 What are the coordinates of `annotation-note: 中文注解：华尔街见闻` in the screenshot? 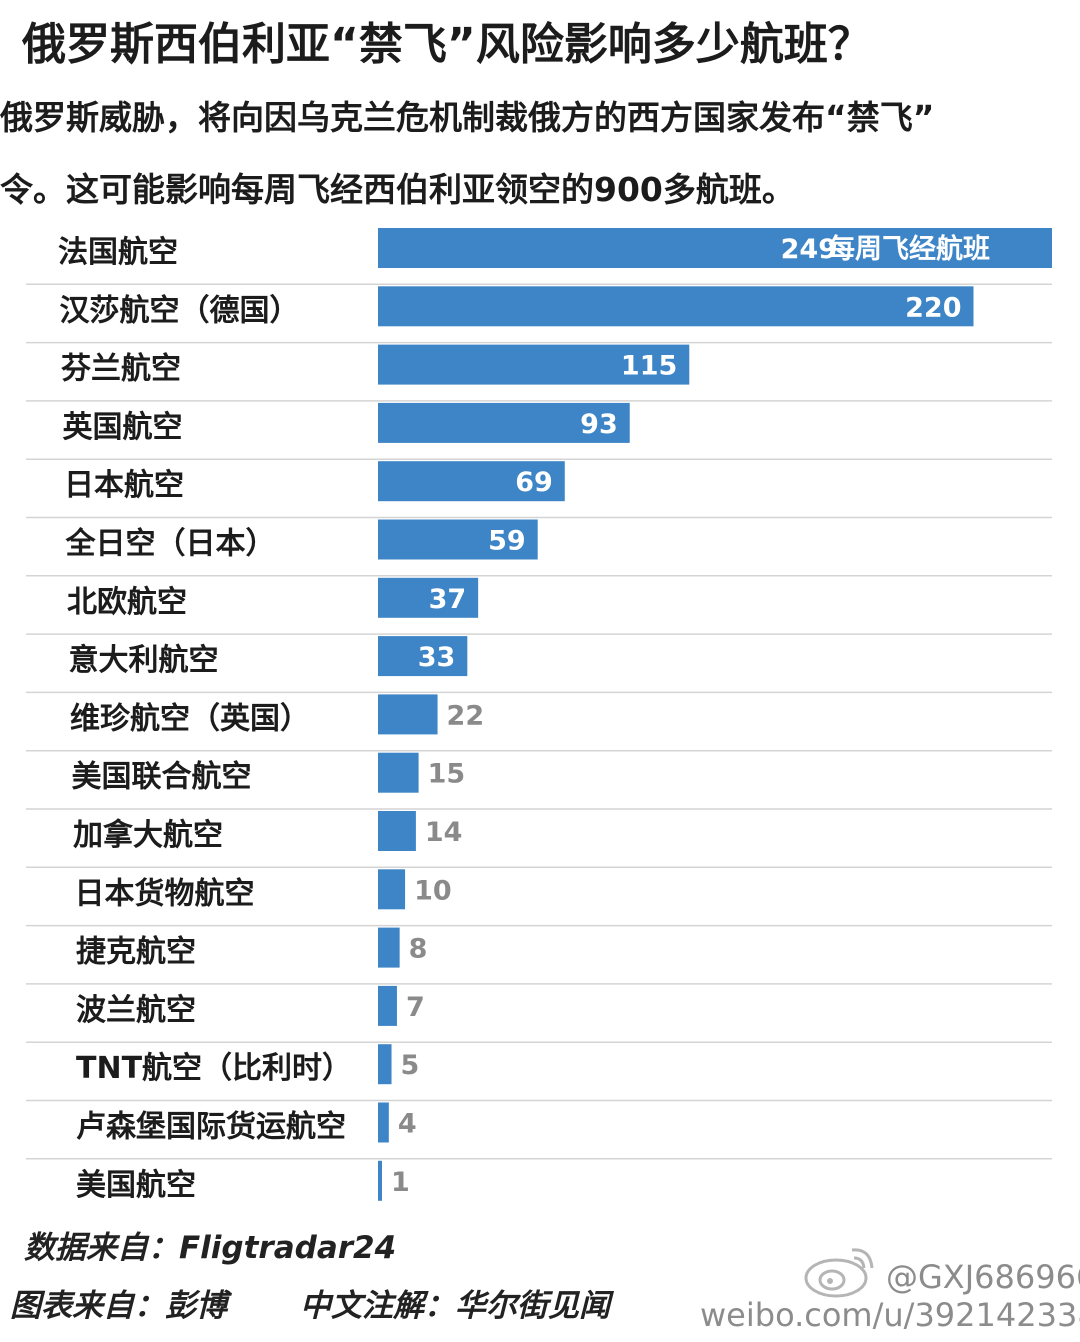 It's located at (455, 1306).